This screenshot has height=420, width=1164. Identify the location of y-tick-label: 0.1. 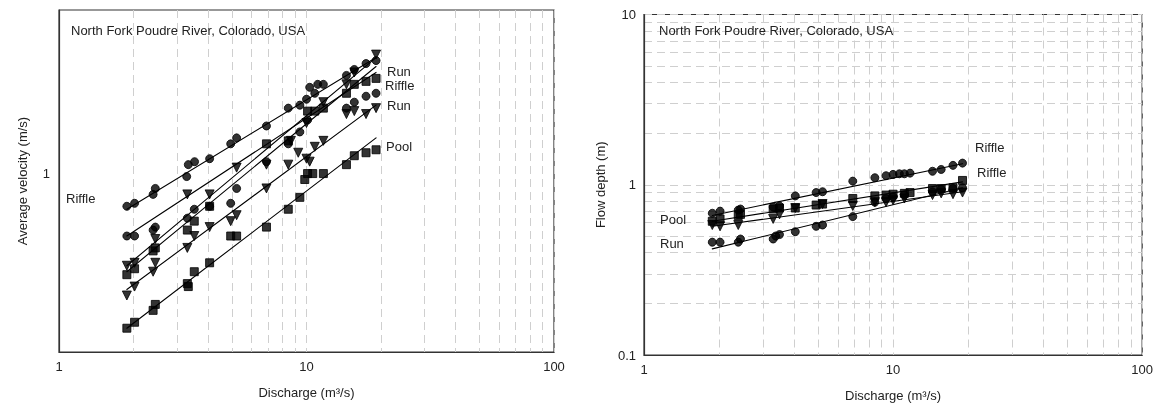
(626, 355).